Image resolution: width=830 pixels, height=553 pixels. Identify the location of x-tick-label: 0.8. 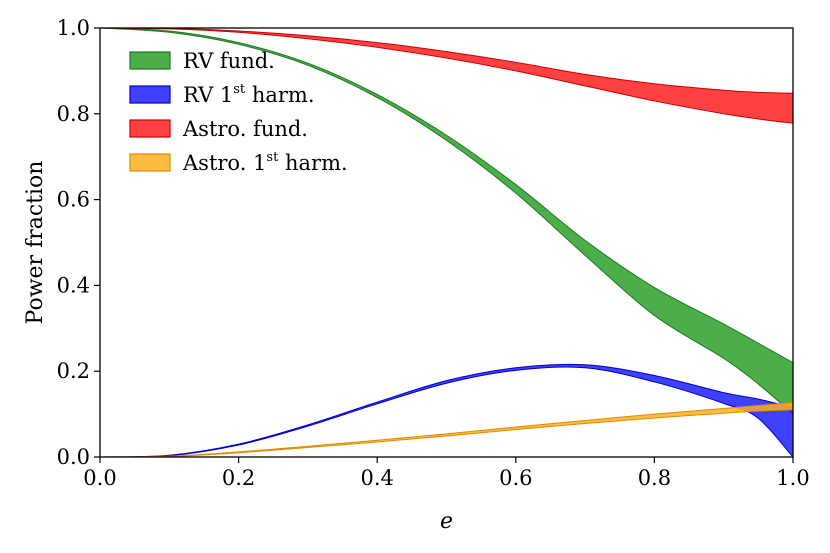
(654, 478).